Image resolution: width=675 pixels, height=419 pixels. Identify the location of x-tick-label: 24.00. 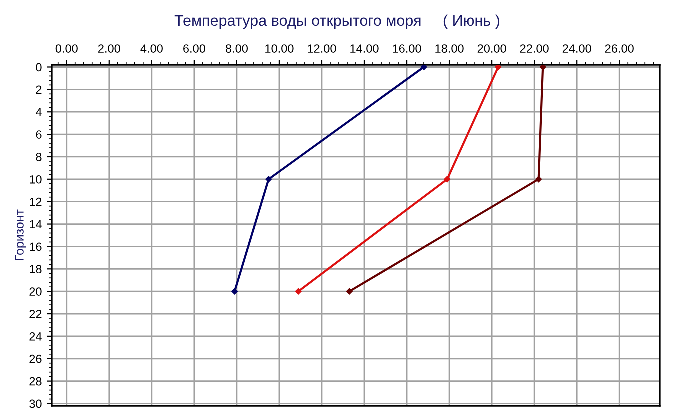
(577, 48).